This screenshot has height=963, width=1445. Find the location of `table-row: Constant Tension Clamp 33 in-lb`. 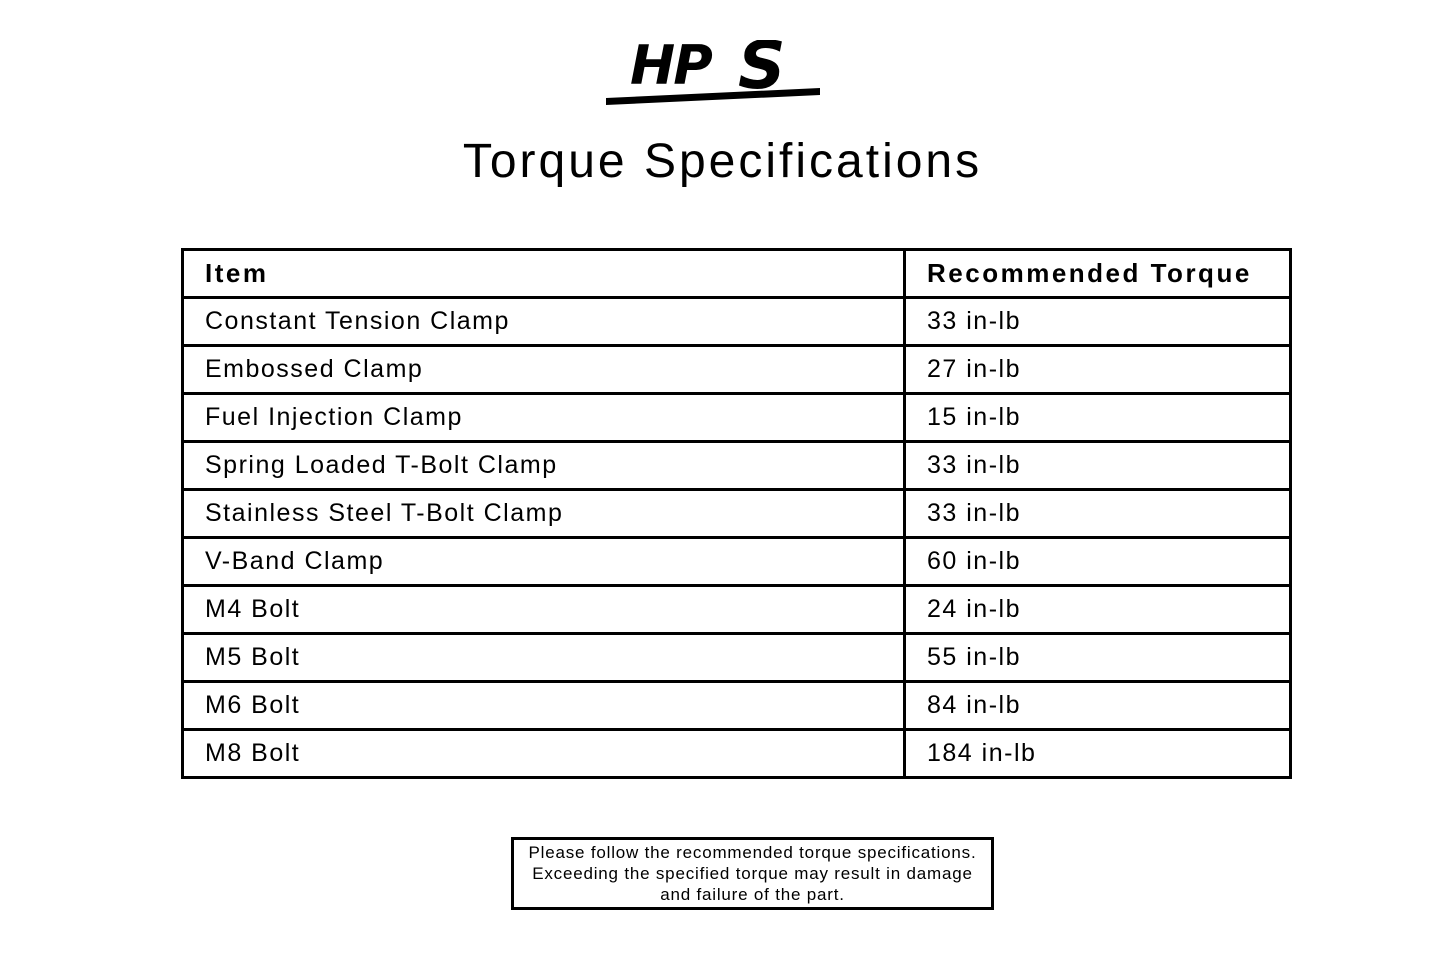

table-row: Constant Tension Clamp 33 in-lb is located at coordinates (736, 321).